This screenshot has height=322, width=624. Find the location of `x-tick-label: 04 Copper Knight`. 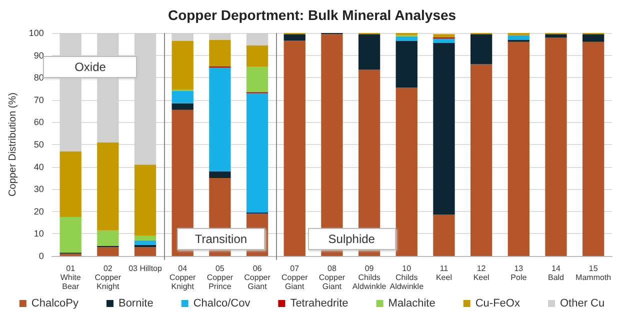

x-tick-label: 04 Copper Knight is located at coordinates (182, 277).